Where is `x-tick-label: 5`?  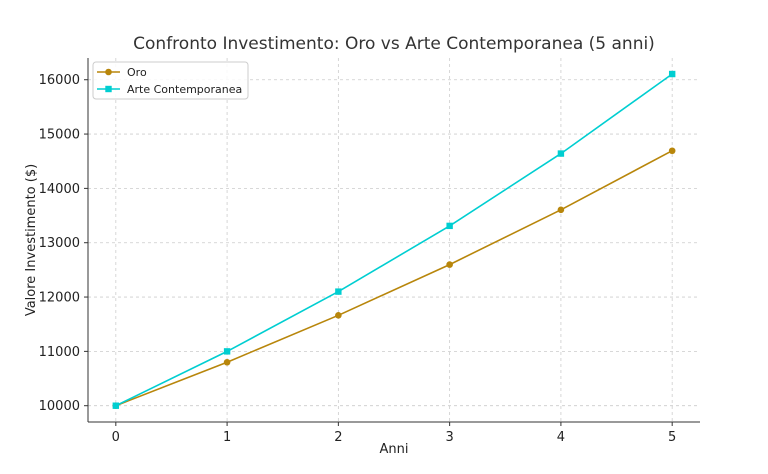 x-tick-label: 5 is located at coordinates (672, 437).